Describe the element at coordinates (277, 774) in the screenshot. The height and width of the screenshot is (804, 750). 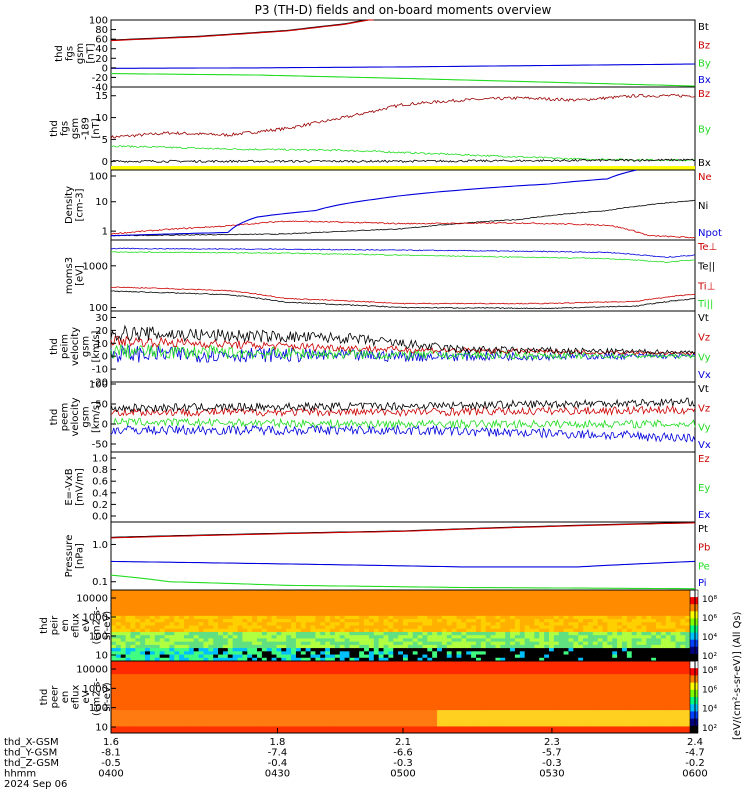
I see `x-tick-label: 0430` at that location.